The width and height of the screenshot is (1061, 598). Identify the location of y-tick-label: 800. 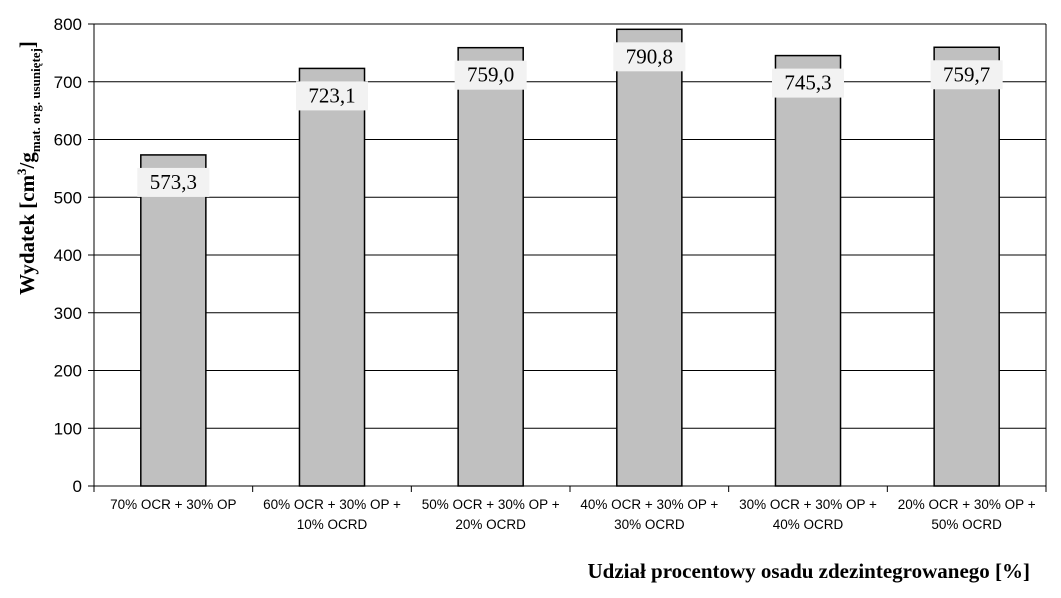
(68, 24).